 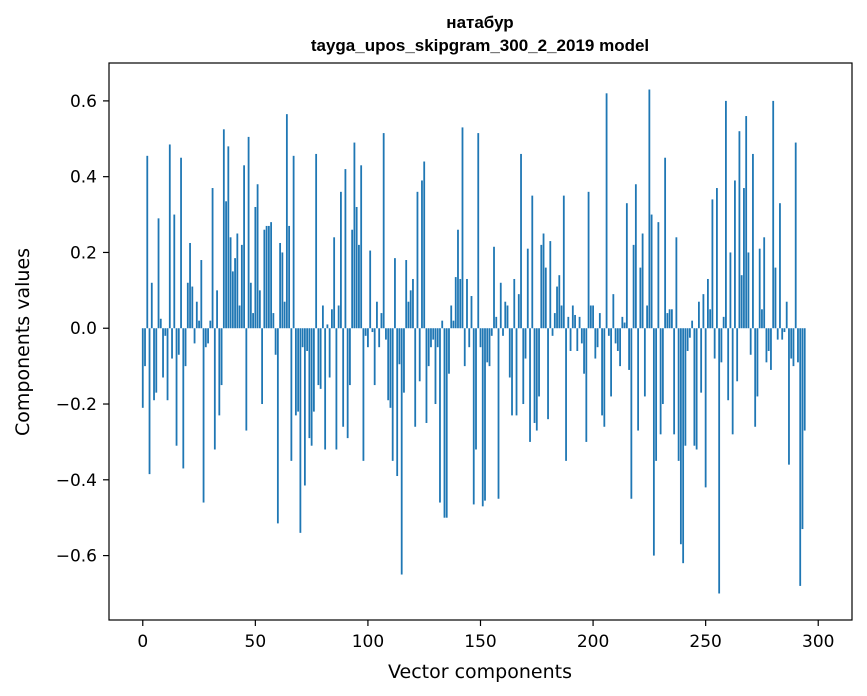 I want to click on y-tick-label: 0.0, so click(x=83, y=329).